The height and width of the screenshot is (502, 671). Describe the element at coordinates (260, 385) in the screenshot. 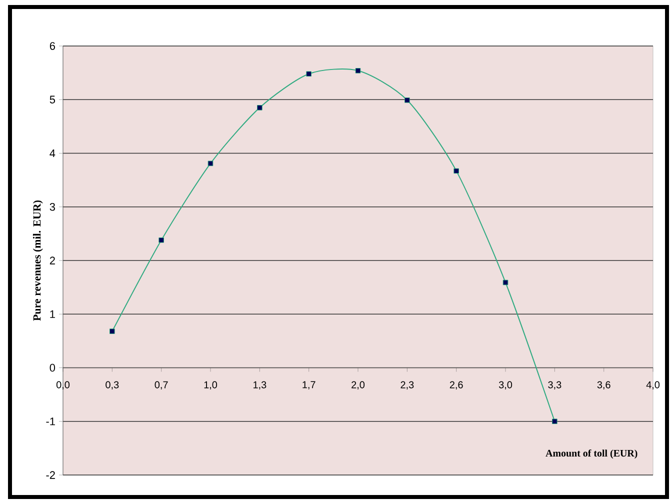

I see `x-tick-label: 1,3` at that location.